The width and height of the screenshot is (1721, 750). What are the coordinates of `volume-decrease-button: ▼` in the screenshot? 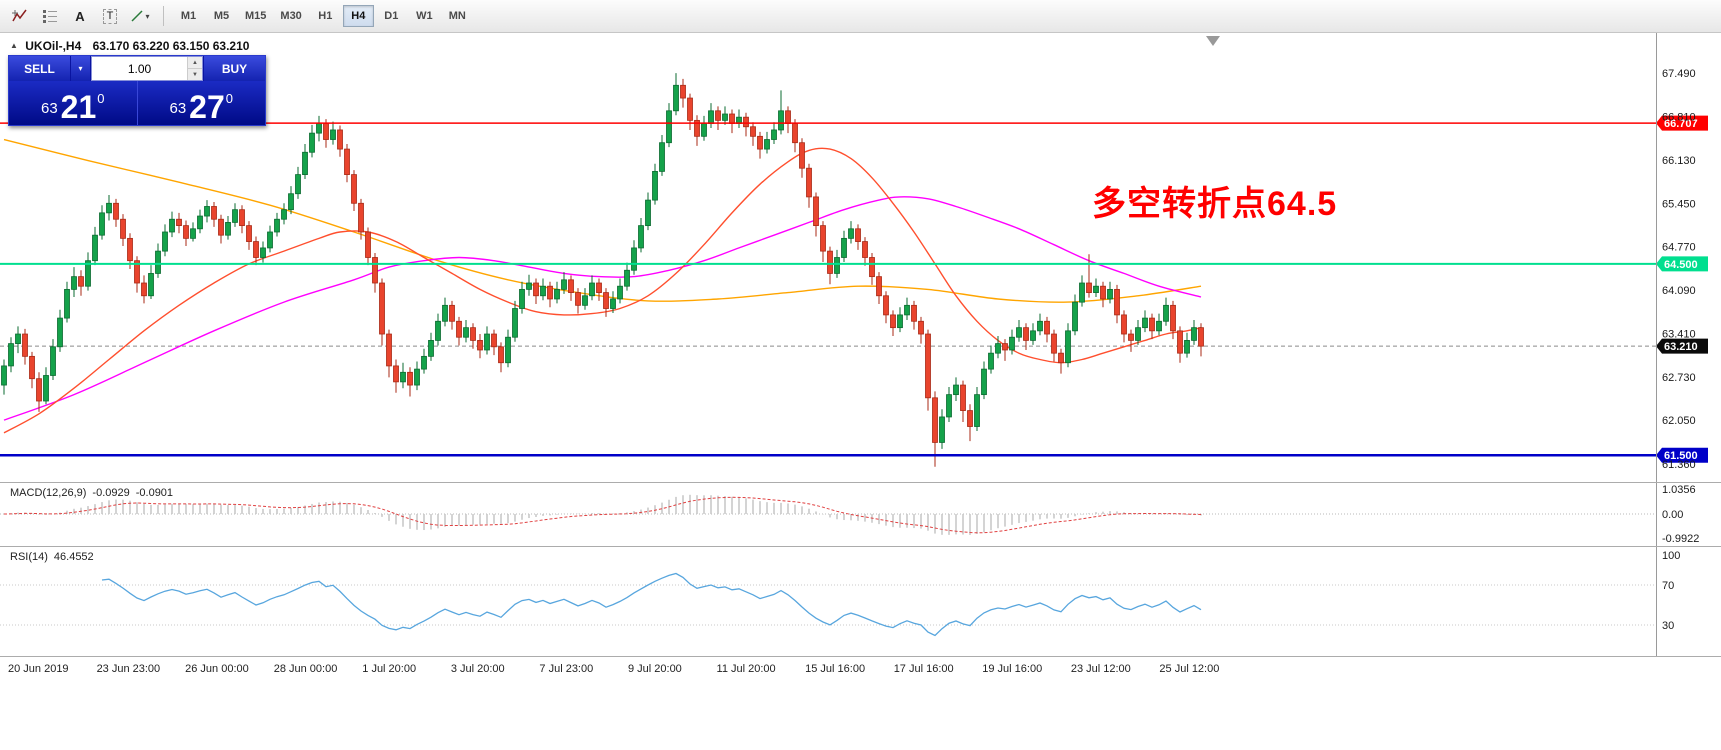 It's located at (195, 74).